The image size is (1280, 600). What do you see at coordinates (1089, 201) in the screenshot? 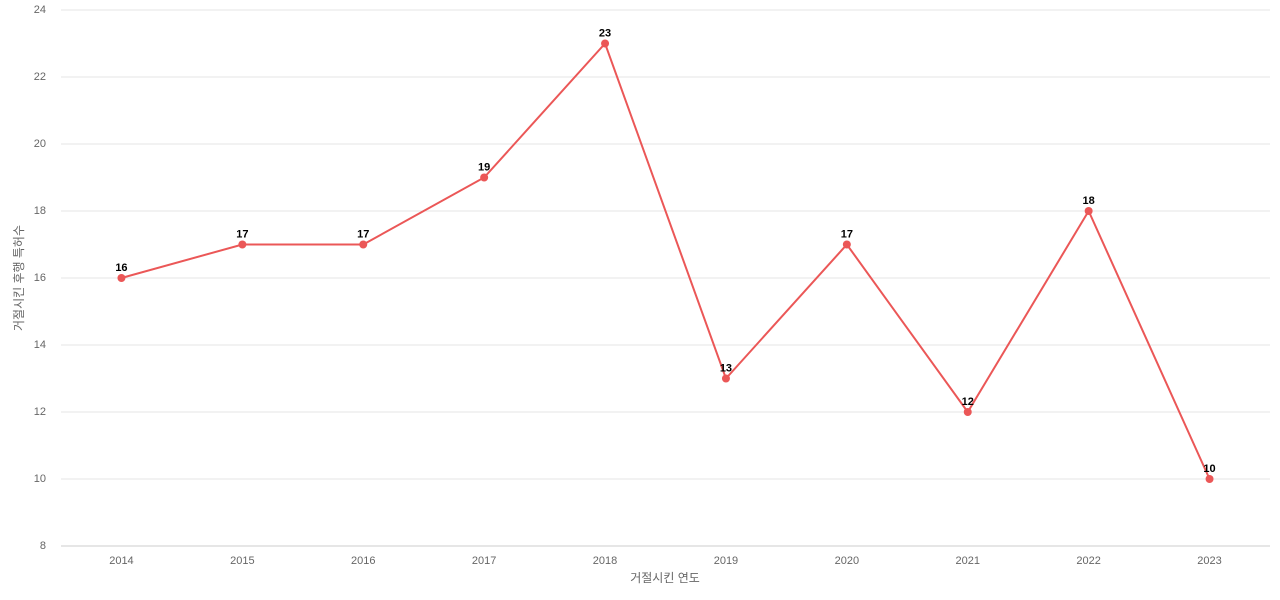
I see `data-label: 18` at bounding box center [1089, 201].